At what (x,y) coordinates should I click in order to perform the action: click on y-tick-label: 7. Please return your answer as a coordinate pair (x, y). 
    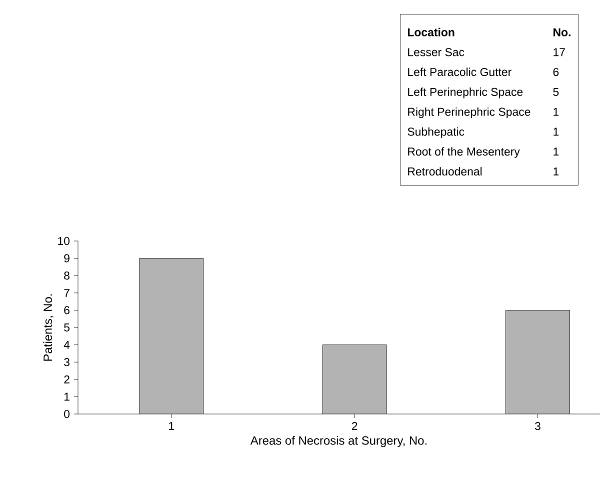
    Looking at the image, I should click on (67, 292).